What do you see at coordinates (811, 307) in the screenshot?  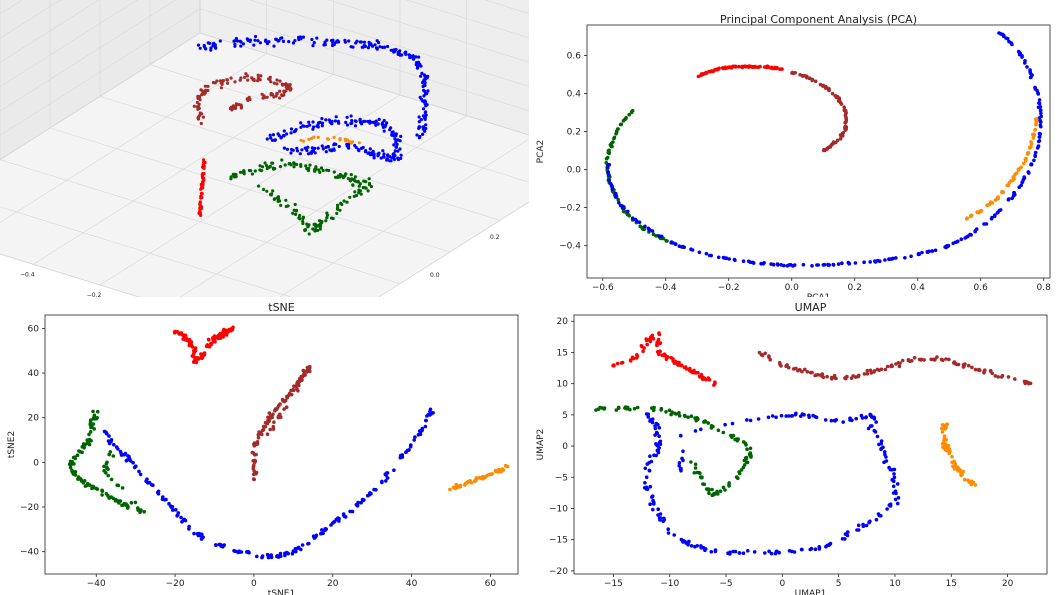 I see `chart-title: UMAP` at bounding box center [811, 307].